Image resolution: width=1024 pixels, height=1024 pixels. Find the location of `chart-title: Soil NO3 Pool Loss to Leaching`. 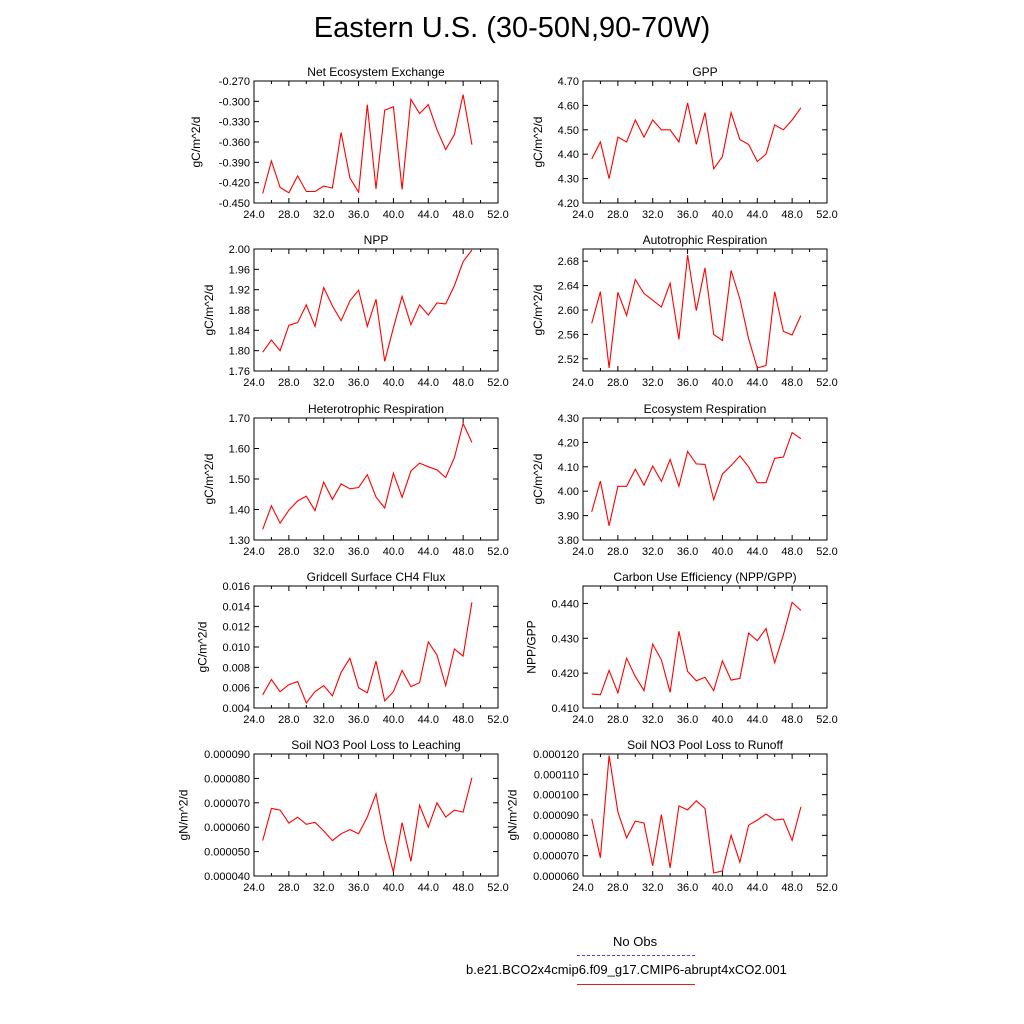

chart-title: Soil NO3 Pool Loss to Leaching is located at coordinates (375, 745).